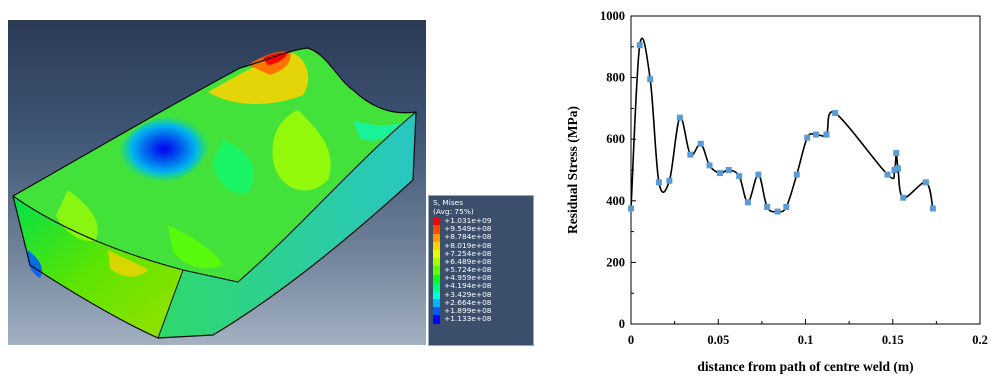 This screenshot has height=376, width=992. What do you see at coordinates (806, 340) in the screenshot?
I see `x-tick-label: 0.1` at bounding box center [806, 340].